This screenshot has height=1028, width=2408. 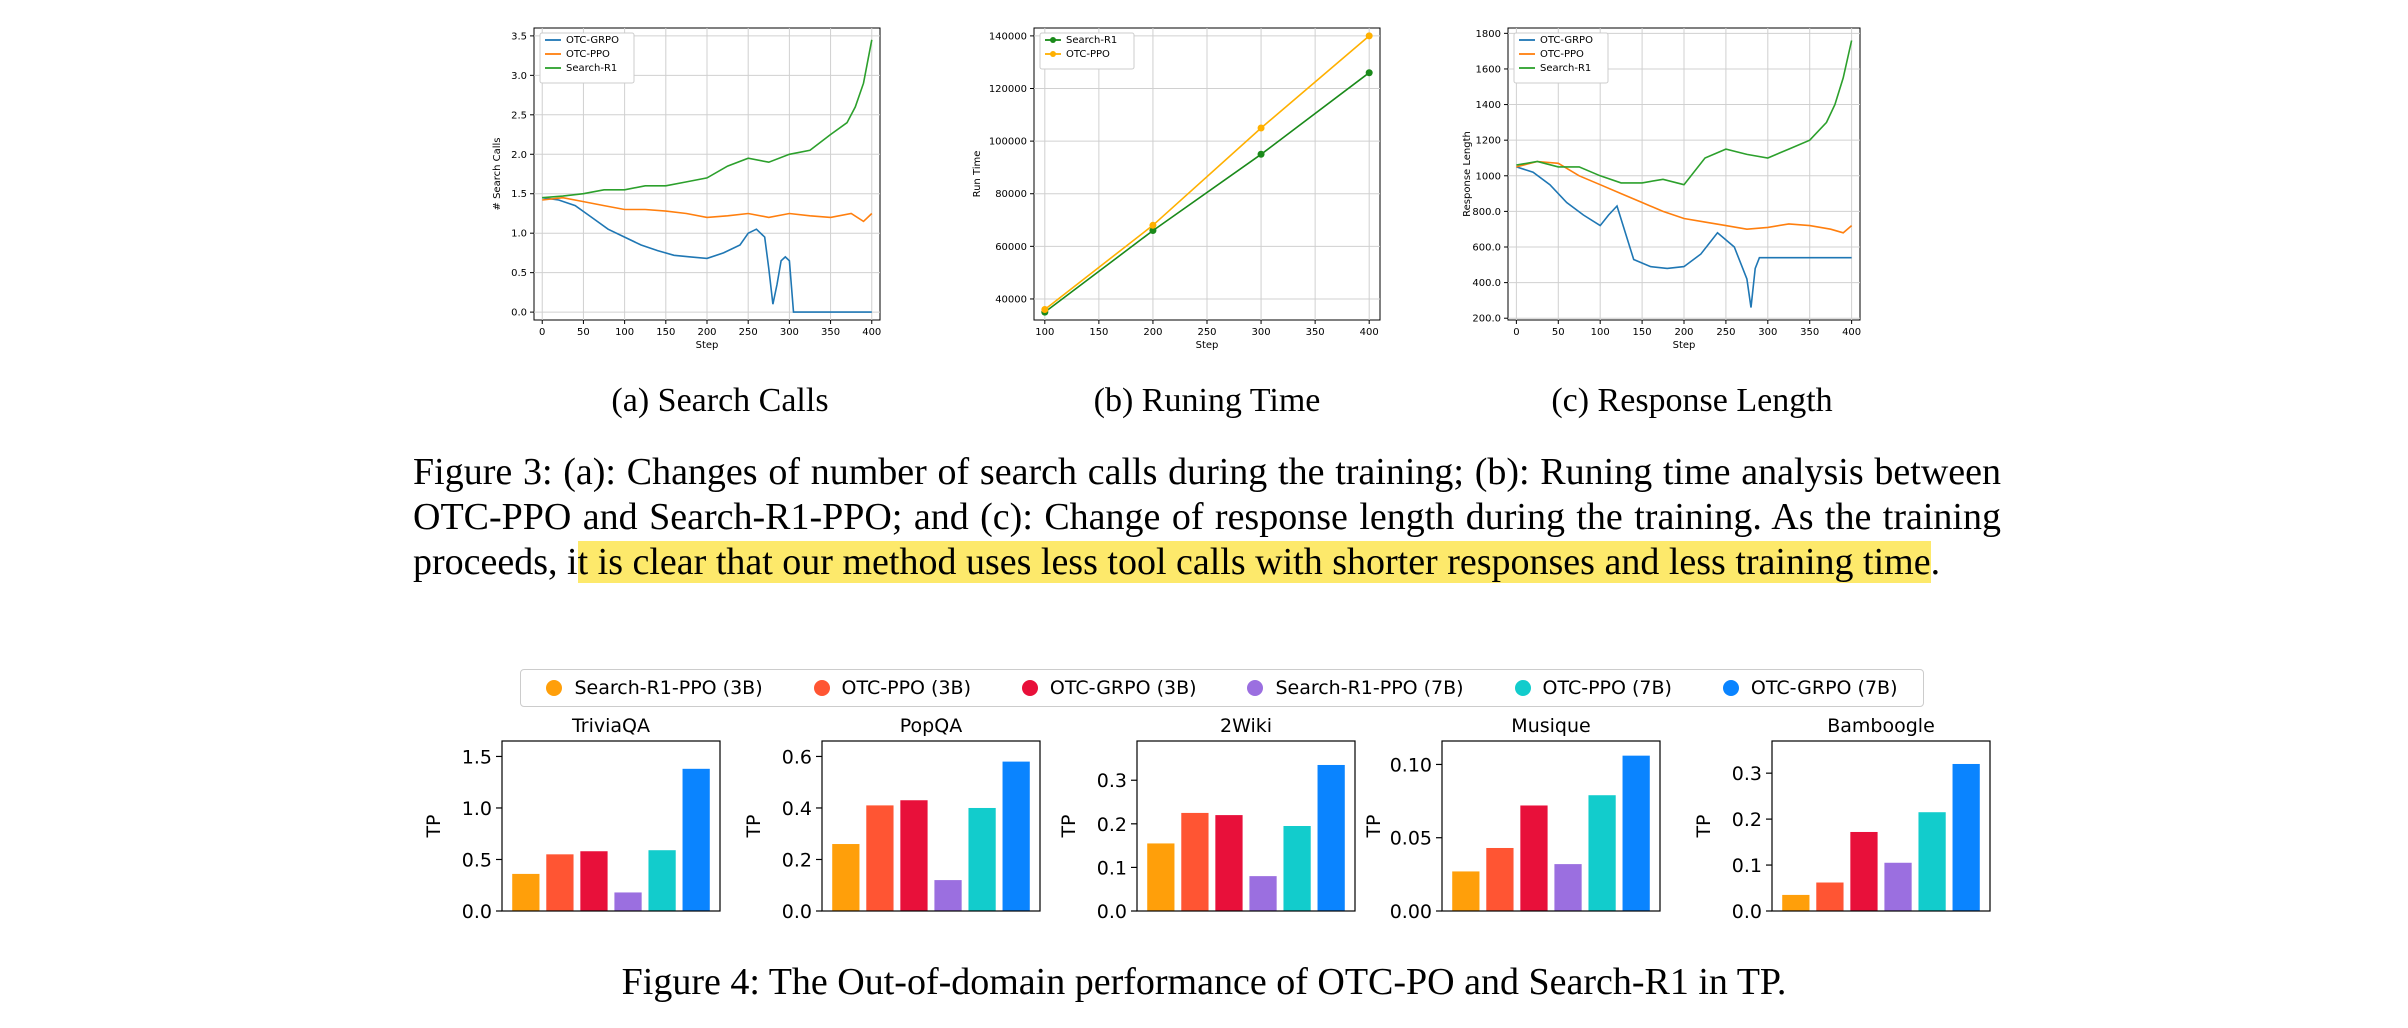 What do you see at coordinates (1692, 400) in the screenshot?
I see `subcaption-c: (c) Response Length` at bounding box center [1692, 400].